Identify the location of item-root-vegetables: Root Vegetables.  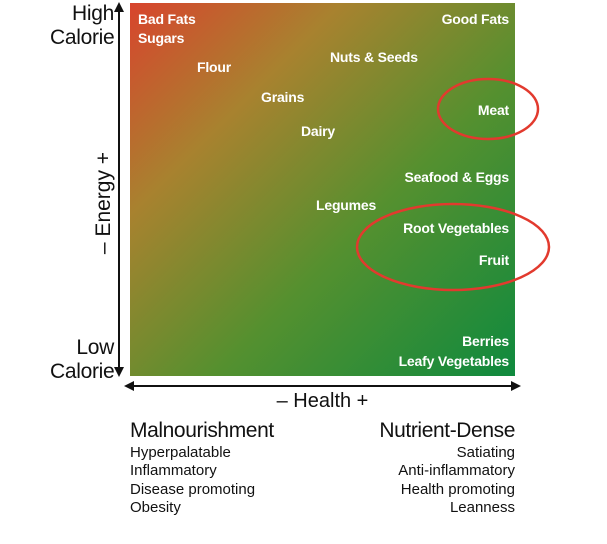
(456, 228).